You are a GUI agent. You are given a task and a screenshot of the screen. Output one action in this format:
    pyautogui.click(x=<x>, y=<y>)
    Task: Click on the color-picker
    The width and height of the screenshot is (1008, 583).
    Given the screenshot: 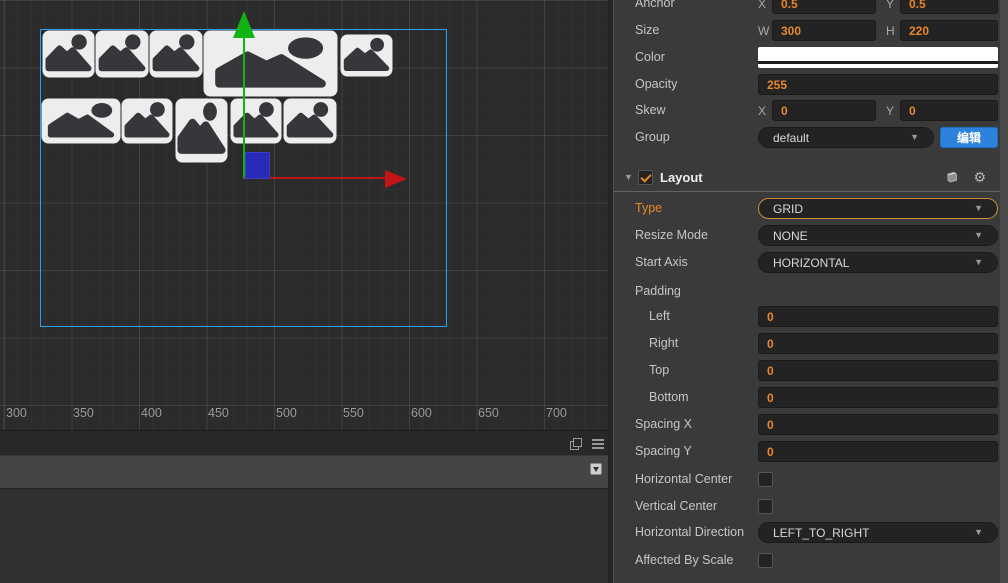 What is the action you would take?
    pyautogui.click(x=878, y=57)
    